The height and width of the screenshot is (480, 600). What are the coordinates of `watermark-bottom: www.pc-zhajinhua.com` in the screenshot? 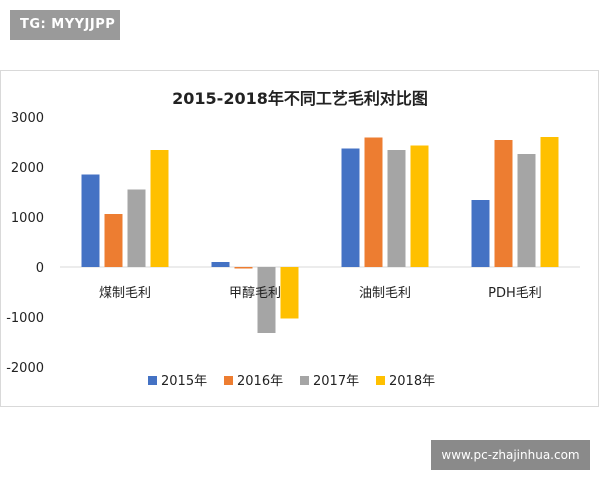 It's located at (510, 455).